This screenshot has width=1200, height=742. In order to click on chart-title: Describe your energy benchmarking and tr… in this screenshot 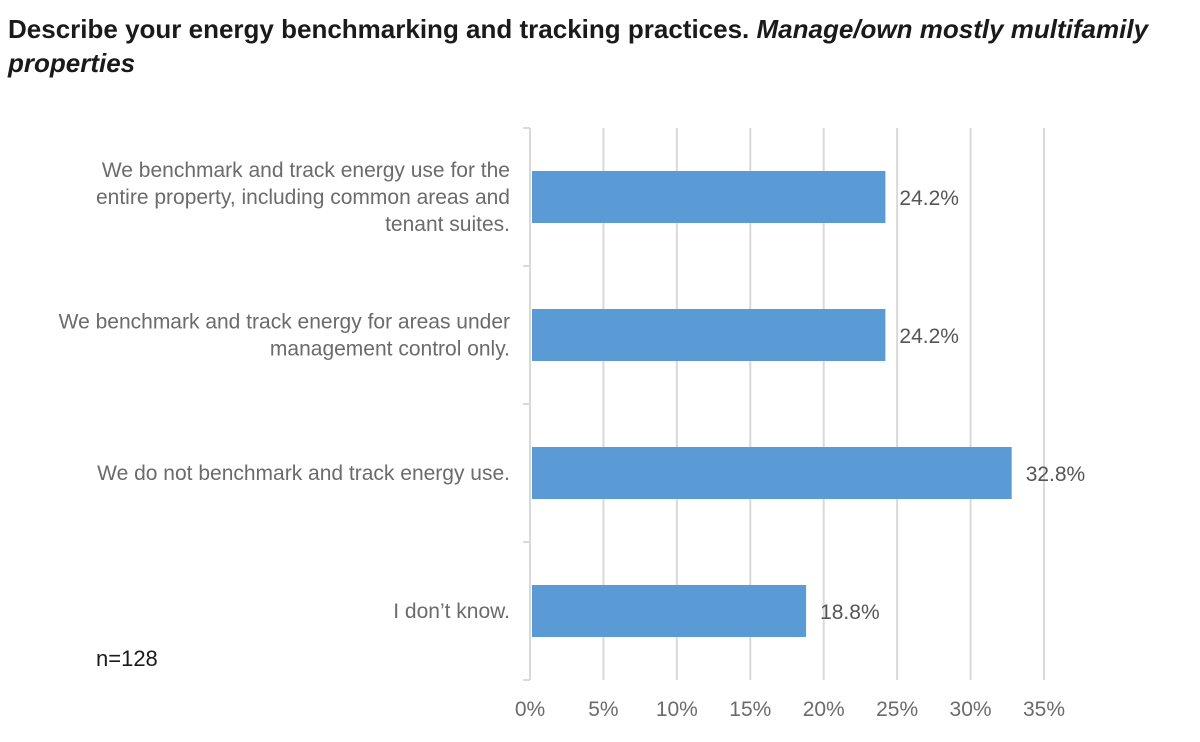, I will do `click(588, 46)`.